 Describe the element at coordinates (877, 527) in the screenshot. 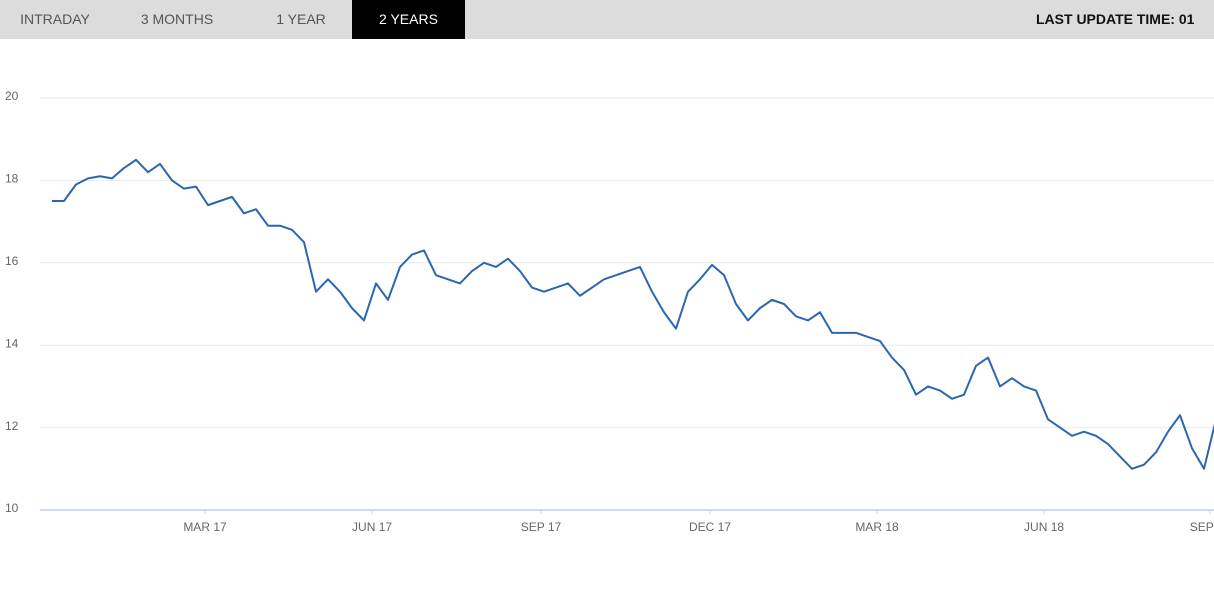

I see `x-tick-label: MAR 18` at that location.